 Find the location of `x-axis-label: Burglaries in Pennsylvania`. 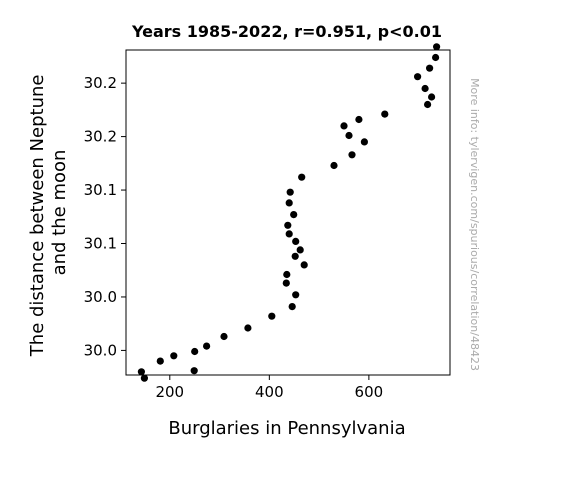

x-axis-label: Burglaries in Pennsylvania is located at coordinates (286, 428).